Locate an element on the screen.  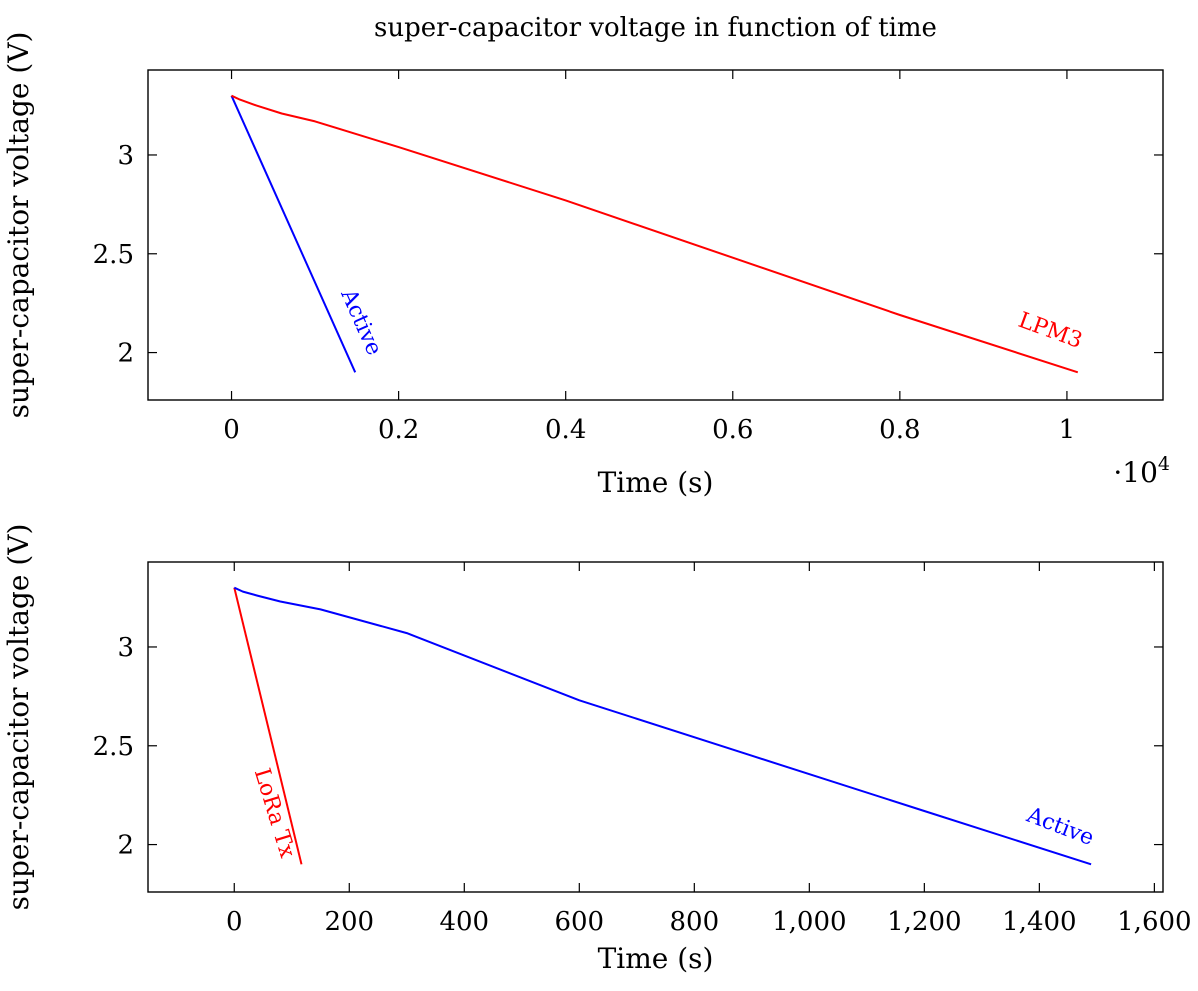
x-tick-label: 1,600 is located at coordinates (1154, 922).